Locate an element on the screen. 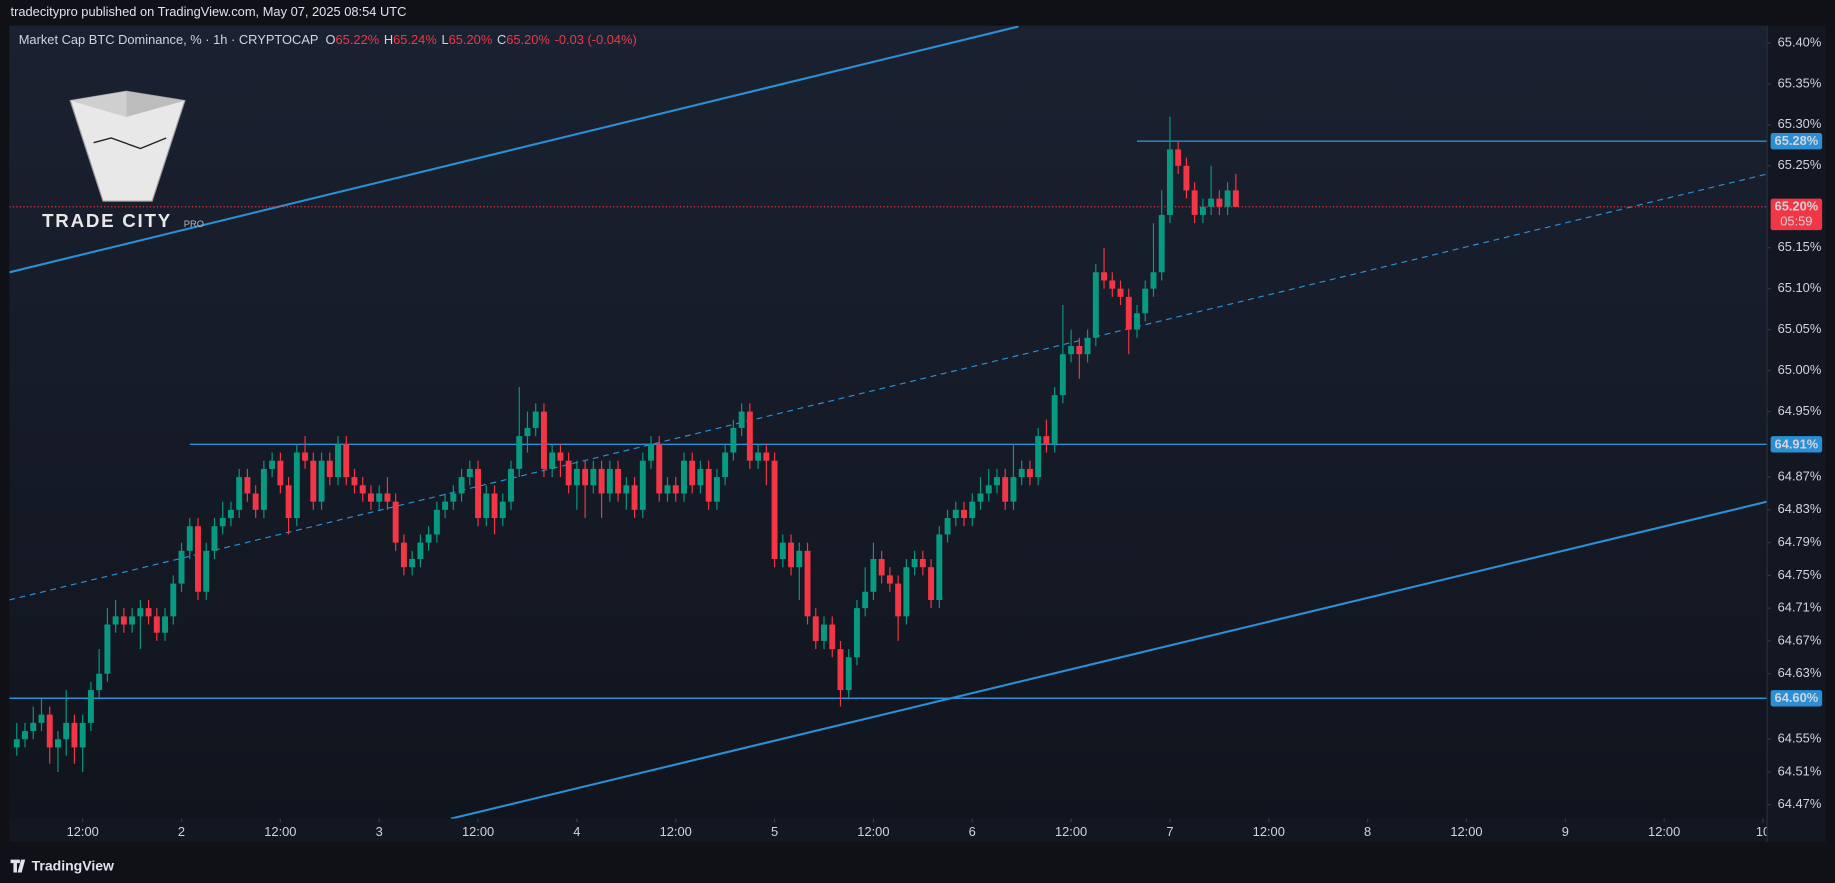  legend-value: 65.24% is located at coordinates (415, 39).